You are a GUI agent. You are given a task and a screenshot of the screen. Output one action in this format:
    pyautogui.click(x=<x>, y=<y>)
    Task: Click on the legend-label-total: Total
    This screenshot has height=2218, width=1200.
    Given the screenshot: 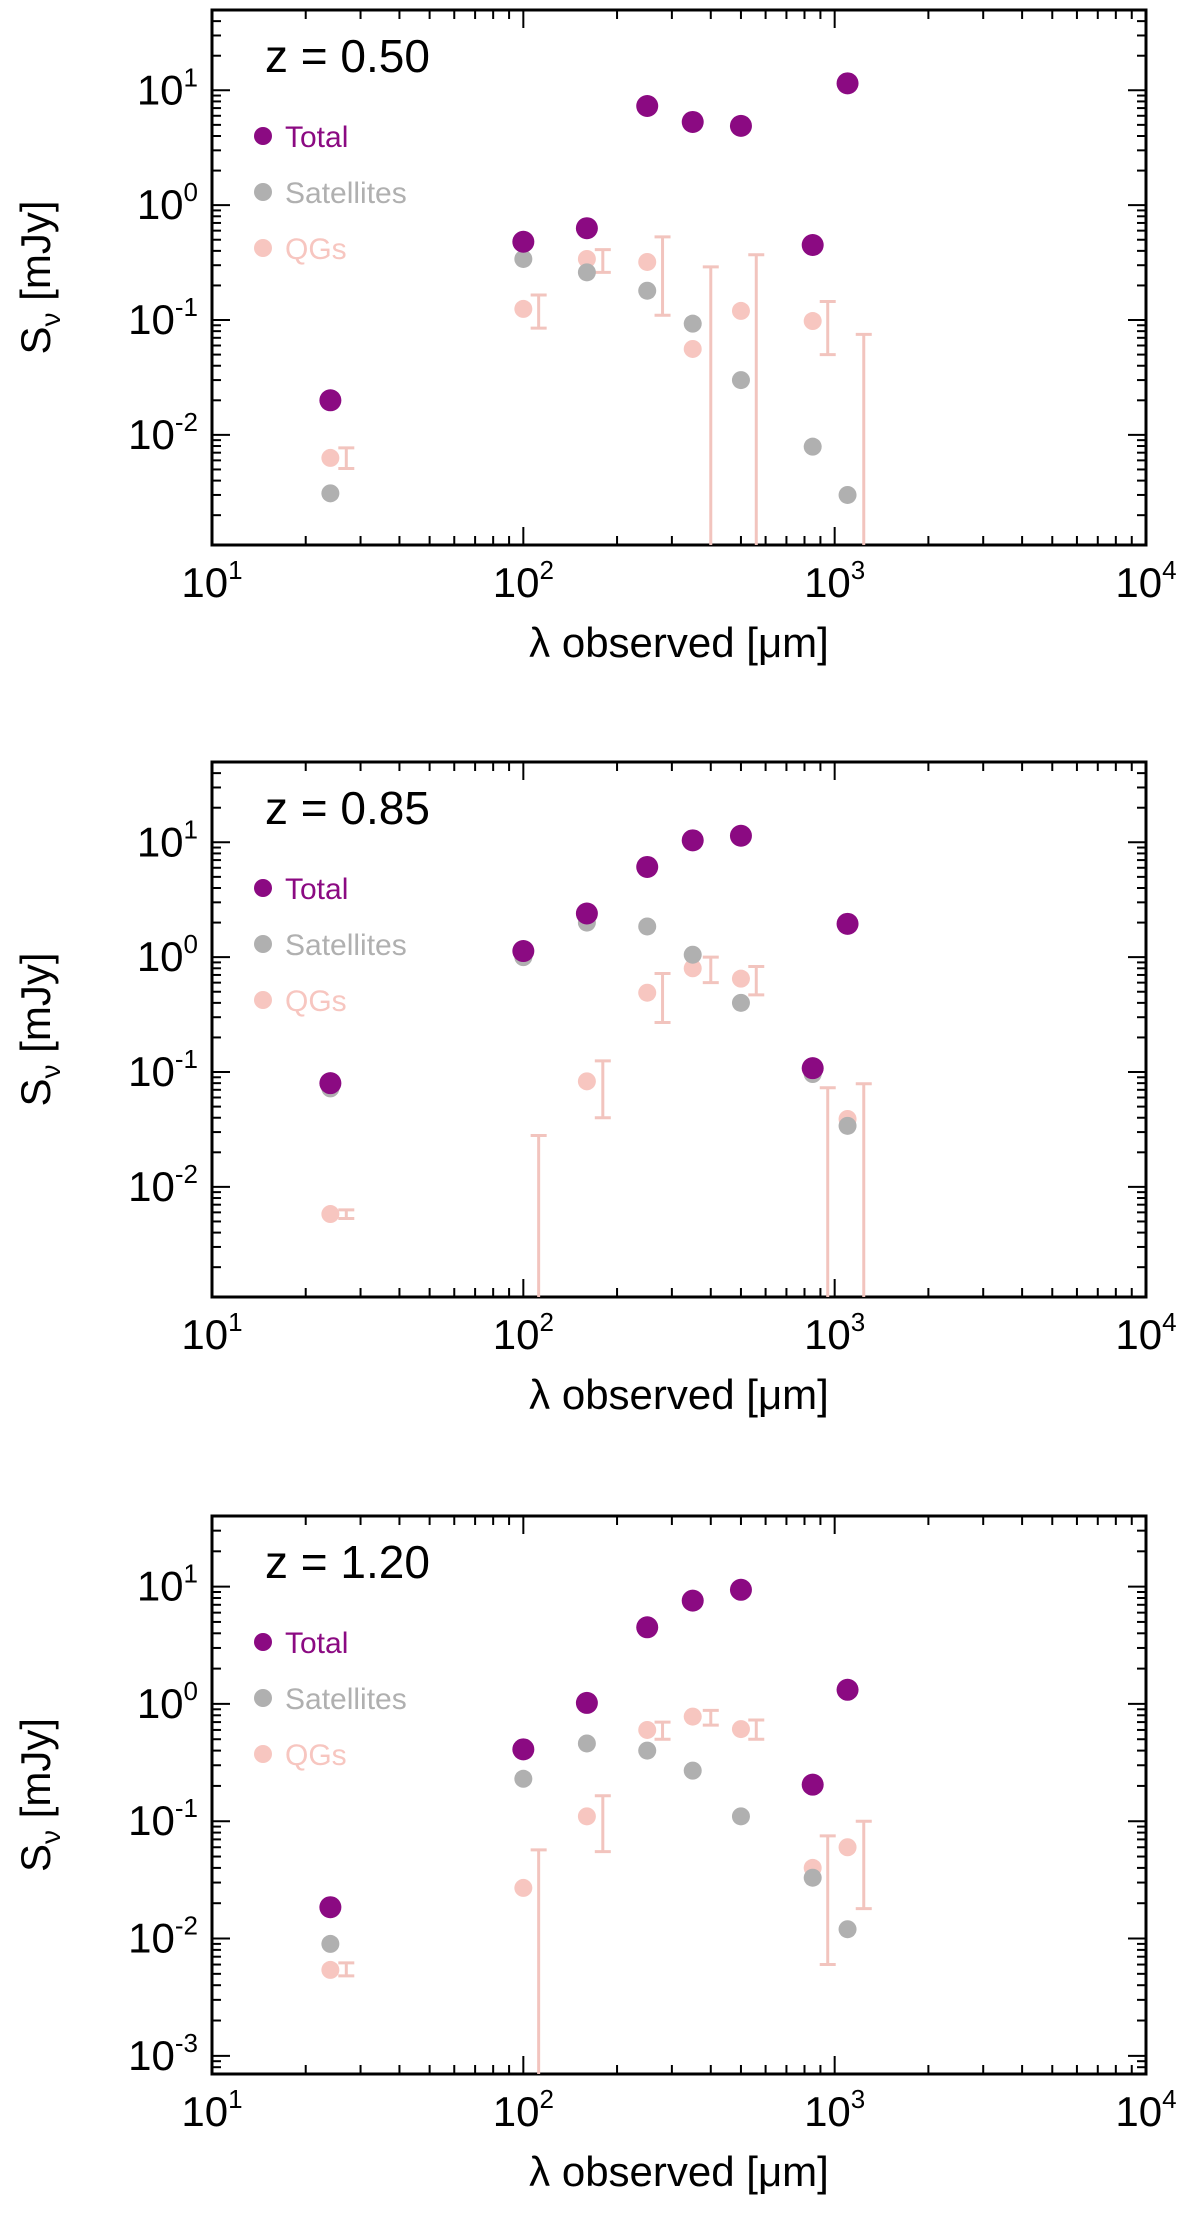 What is the action you would take?
    pyautogui.click(x=316, y=889)
    